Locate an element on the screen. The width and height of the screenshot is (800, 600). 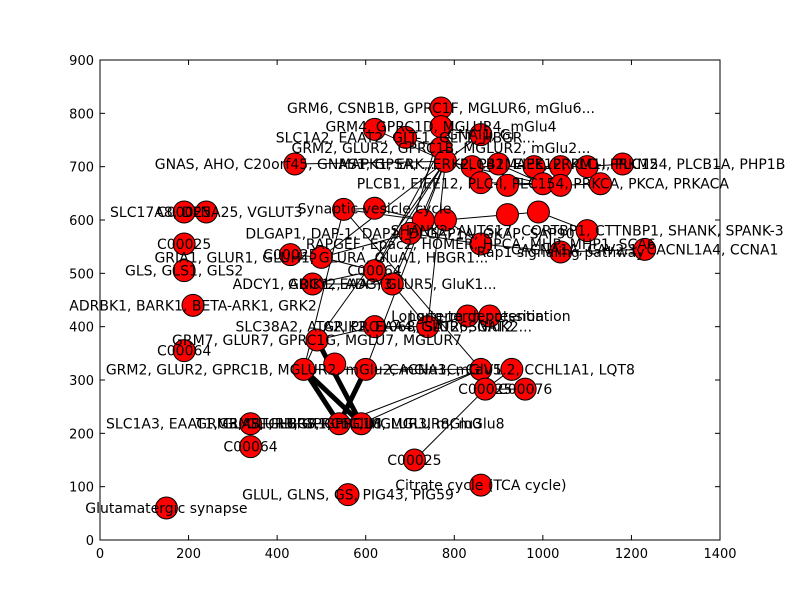
node-label: Long-term depression is located at coordinates (467, 317).